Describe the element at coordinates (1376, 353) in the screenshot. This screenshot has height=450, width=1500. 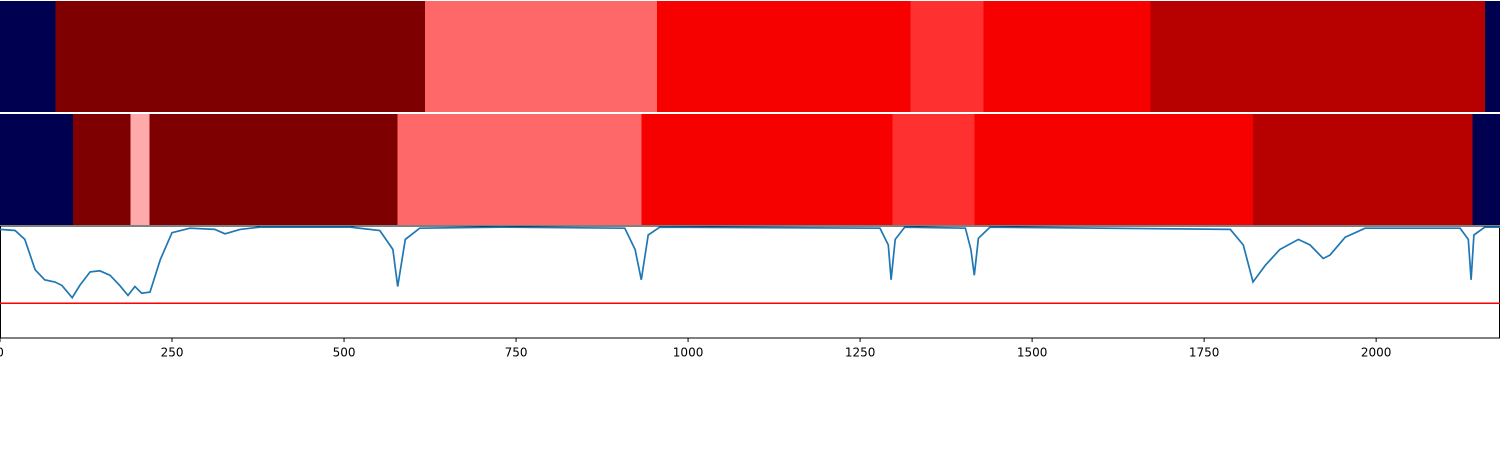
I see `x-tick-label: 2000` at that location.